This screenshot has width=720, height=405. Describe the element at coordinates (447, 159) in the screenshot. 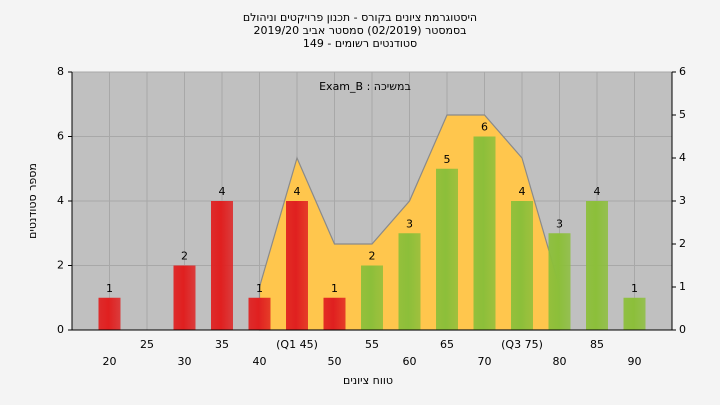

I see `value-label: 5` at that location.